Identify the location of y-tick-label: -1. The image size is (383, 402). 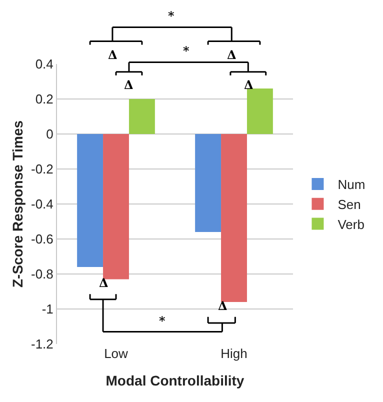
(48, 309).